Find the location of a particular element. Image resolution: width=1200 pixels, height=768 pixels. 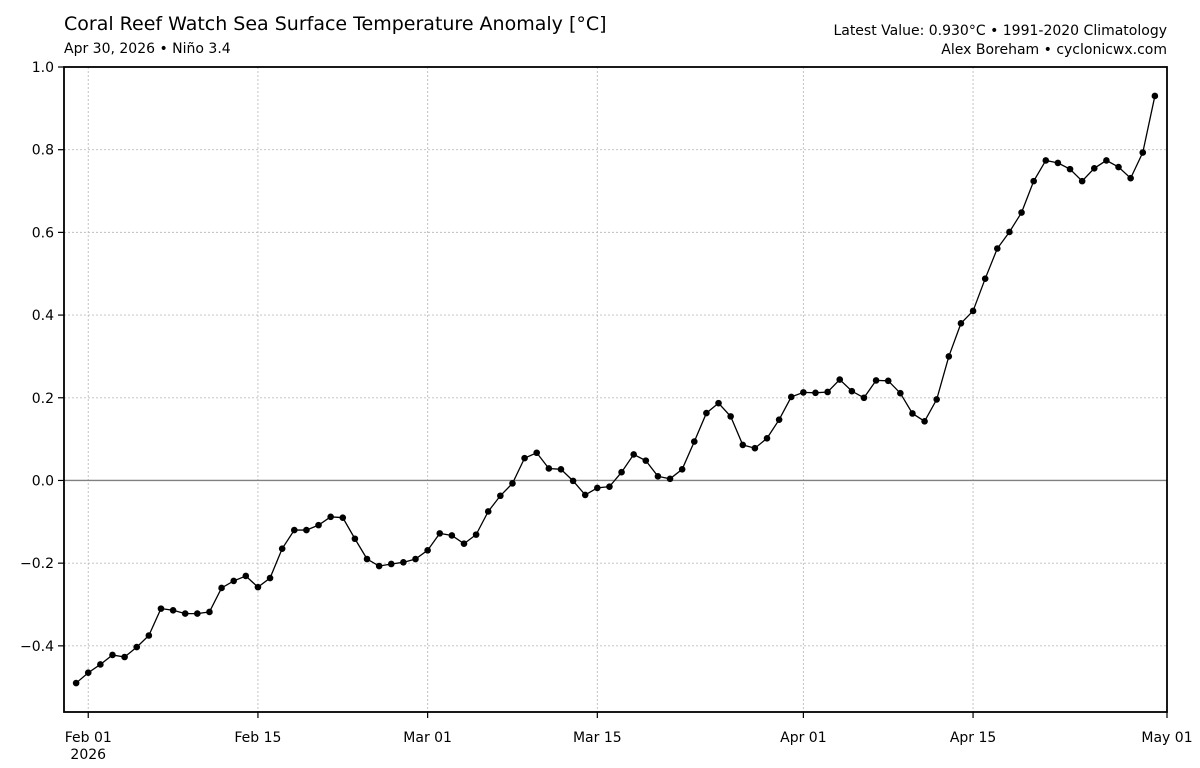

y-tick-label: −0.2 is located at coordinates (37, 564).